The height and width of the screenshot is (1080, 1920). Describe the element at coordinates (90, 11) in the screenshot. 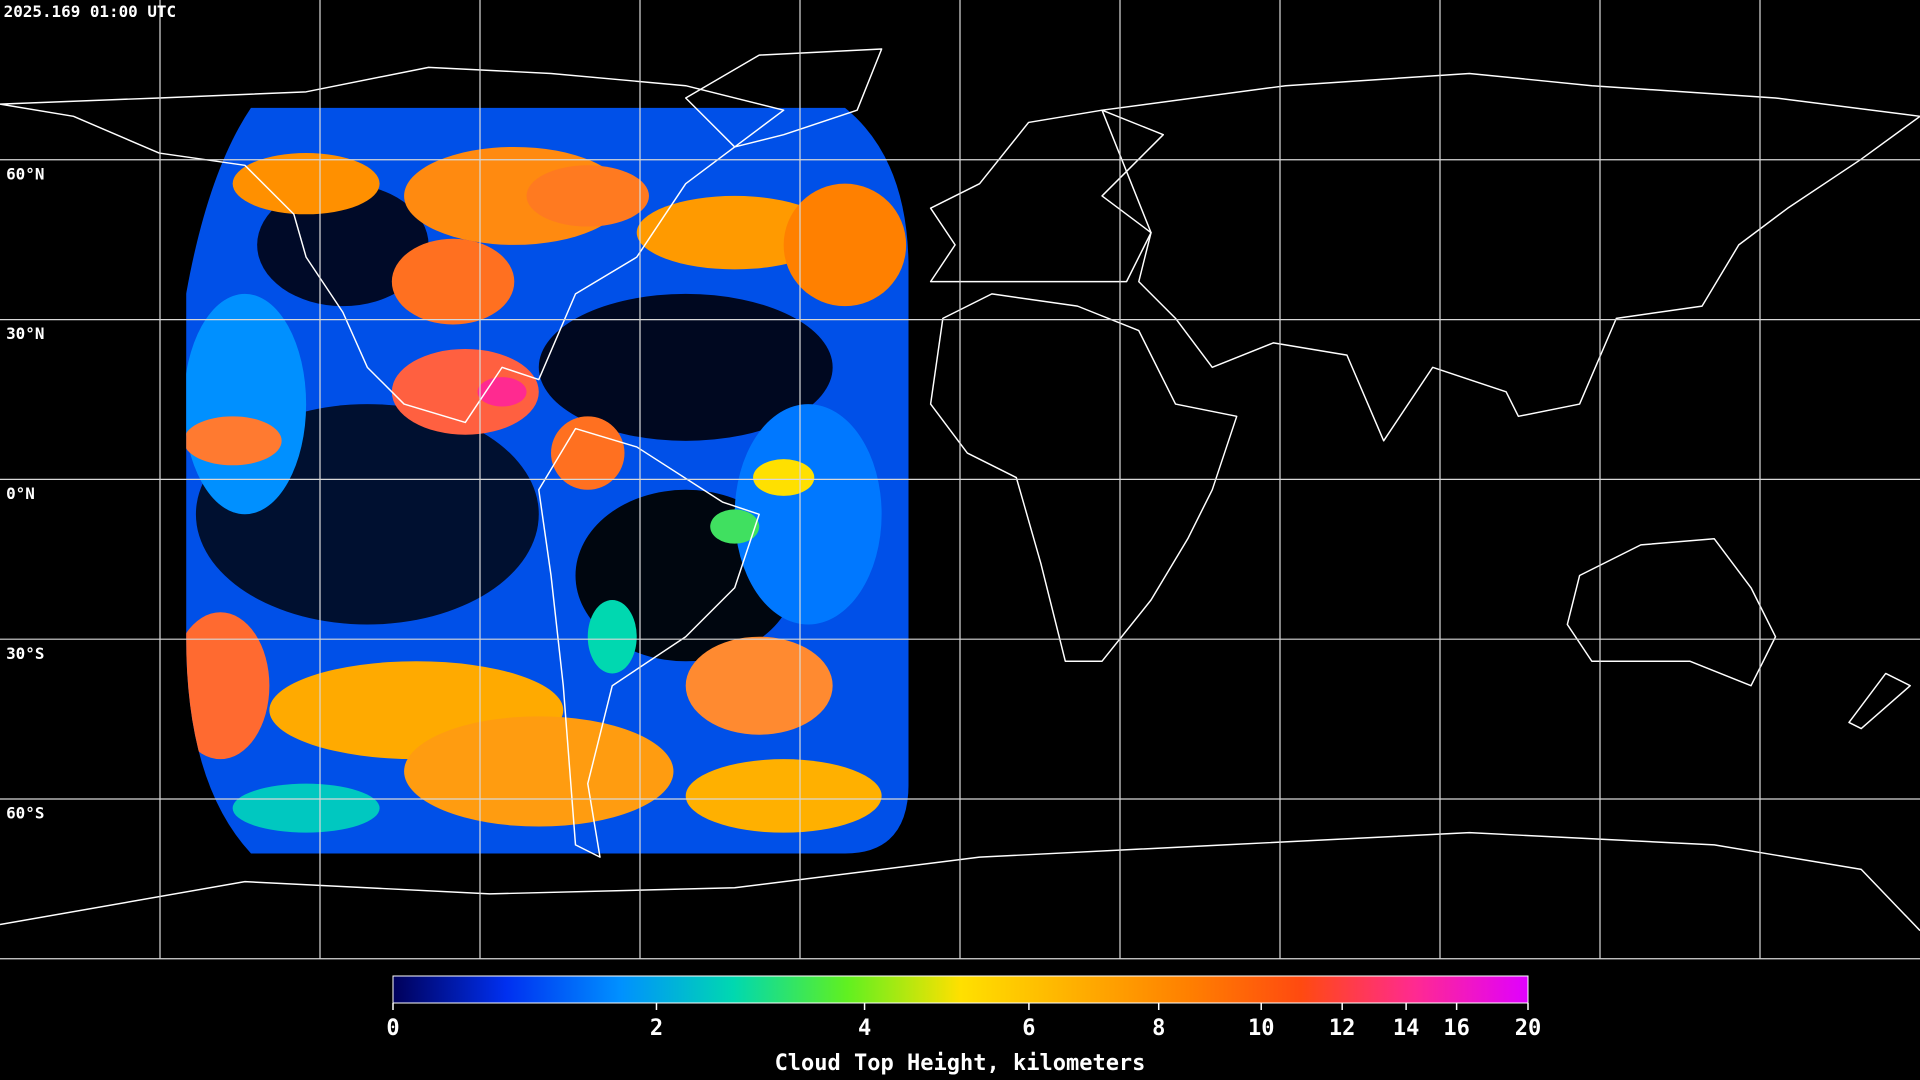

I see `timestamp: 2025.169 01:00 UTC` at that location.